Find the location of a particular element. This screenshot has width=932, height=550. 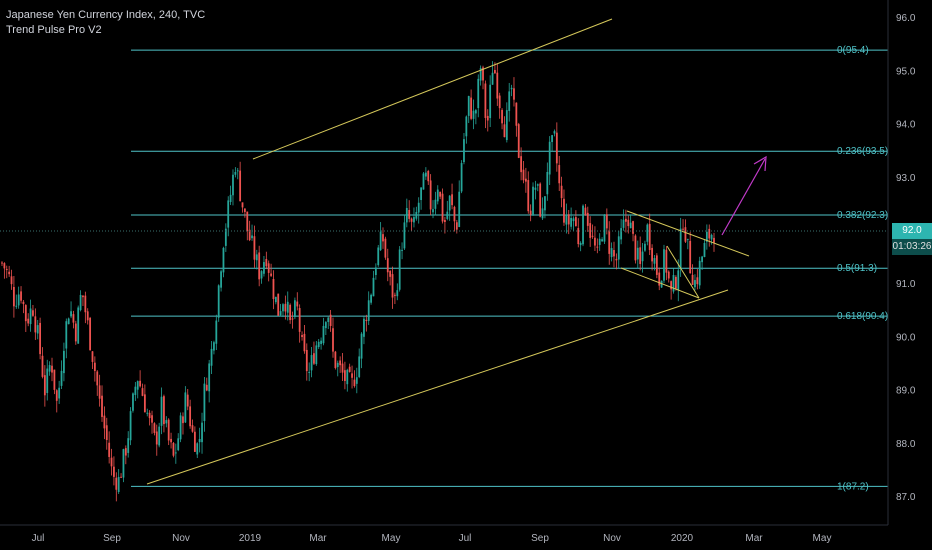

channel-upper-line is located at coordinates (432, 89).